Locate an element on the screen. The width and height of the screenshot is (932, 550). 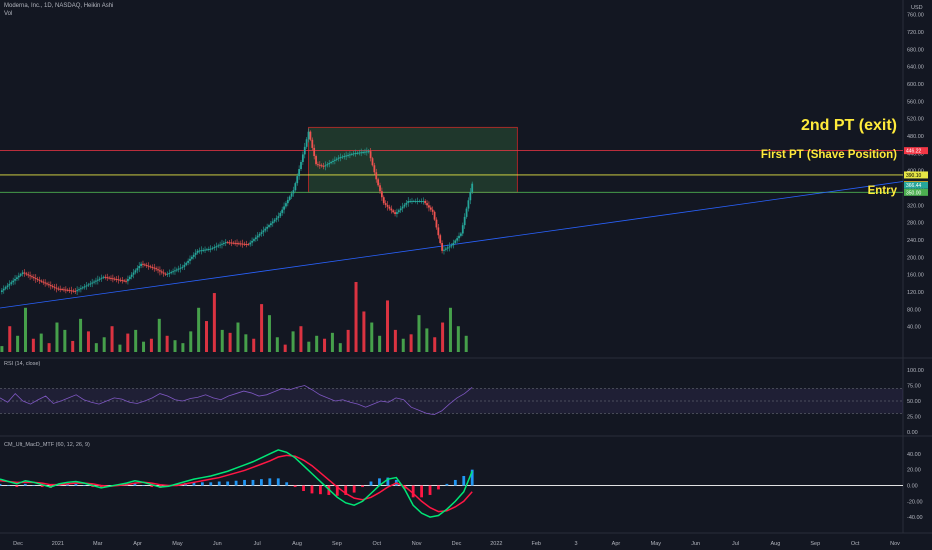
y-tick-label: 600.00 is located at coordinates (915, 85).